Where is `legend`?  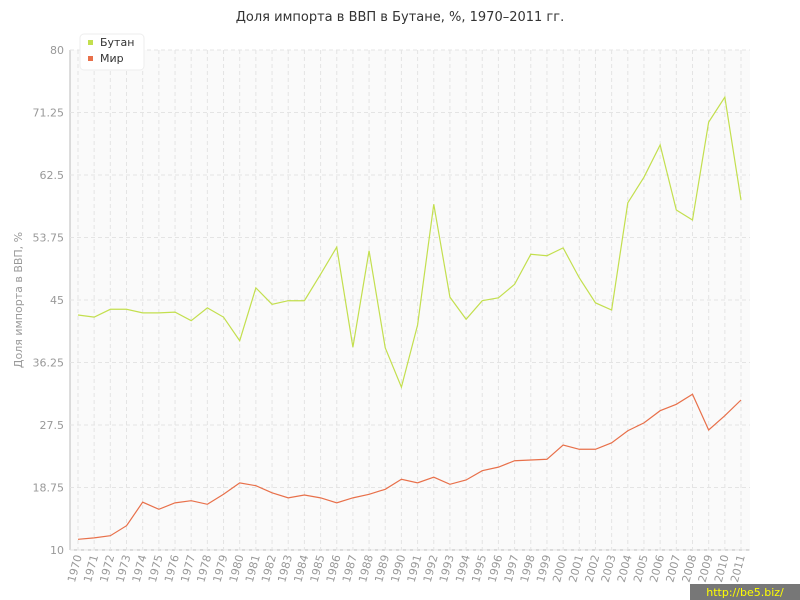
legend is located at coordinates (112, 52).